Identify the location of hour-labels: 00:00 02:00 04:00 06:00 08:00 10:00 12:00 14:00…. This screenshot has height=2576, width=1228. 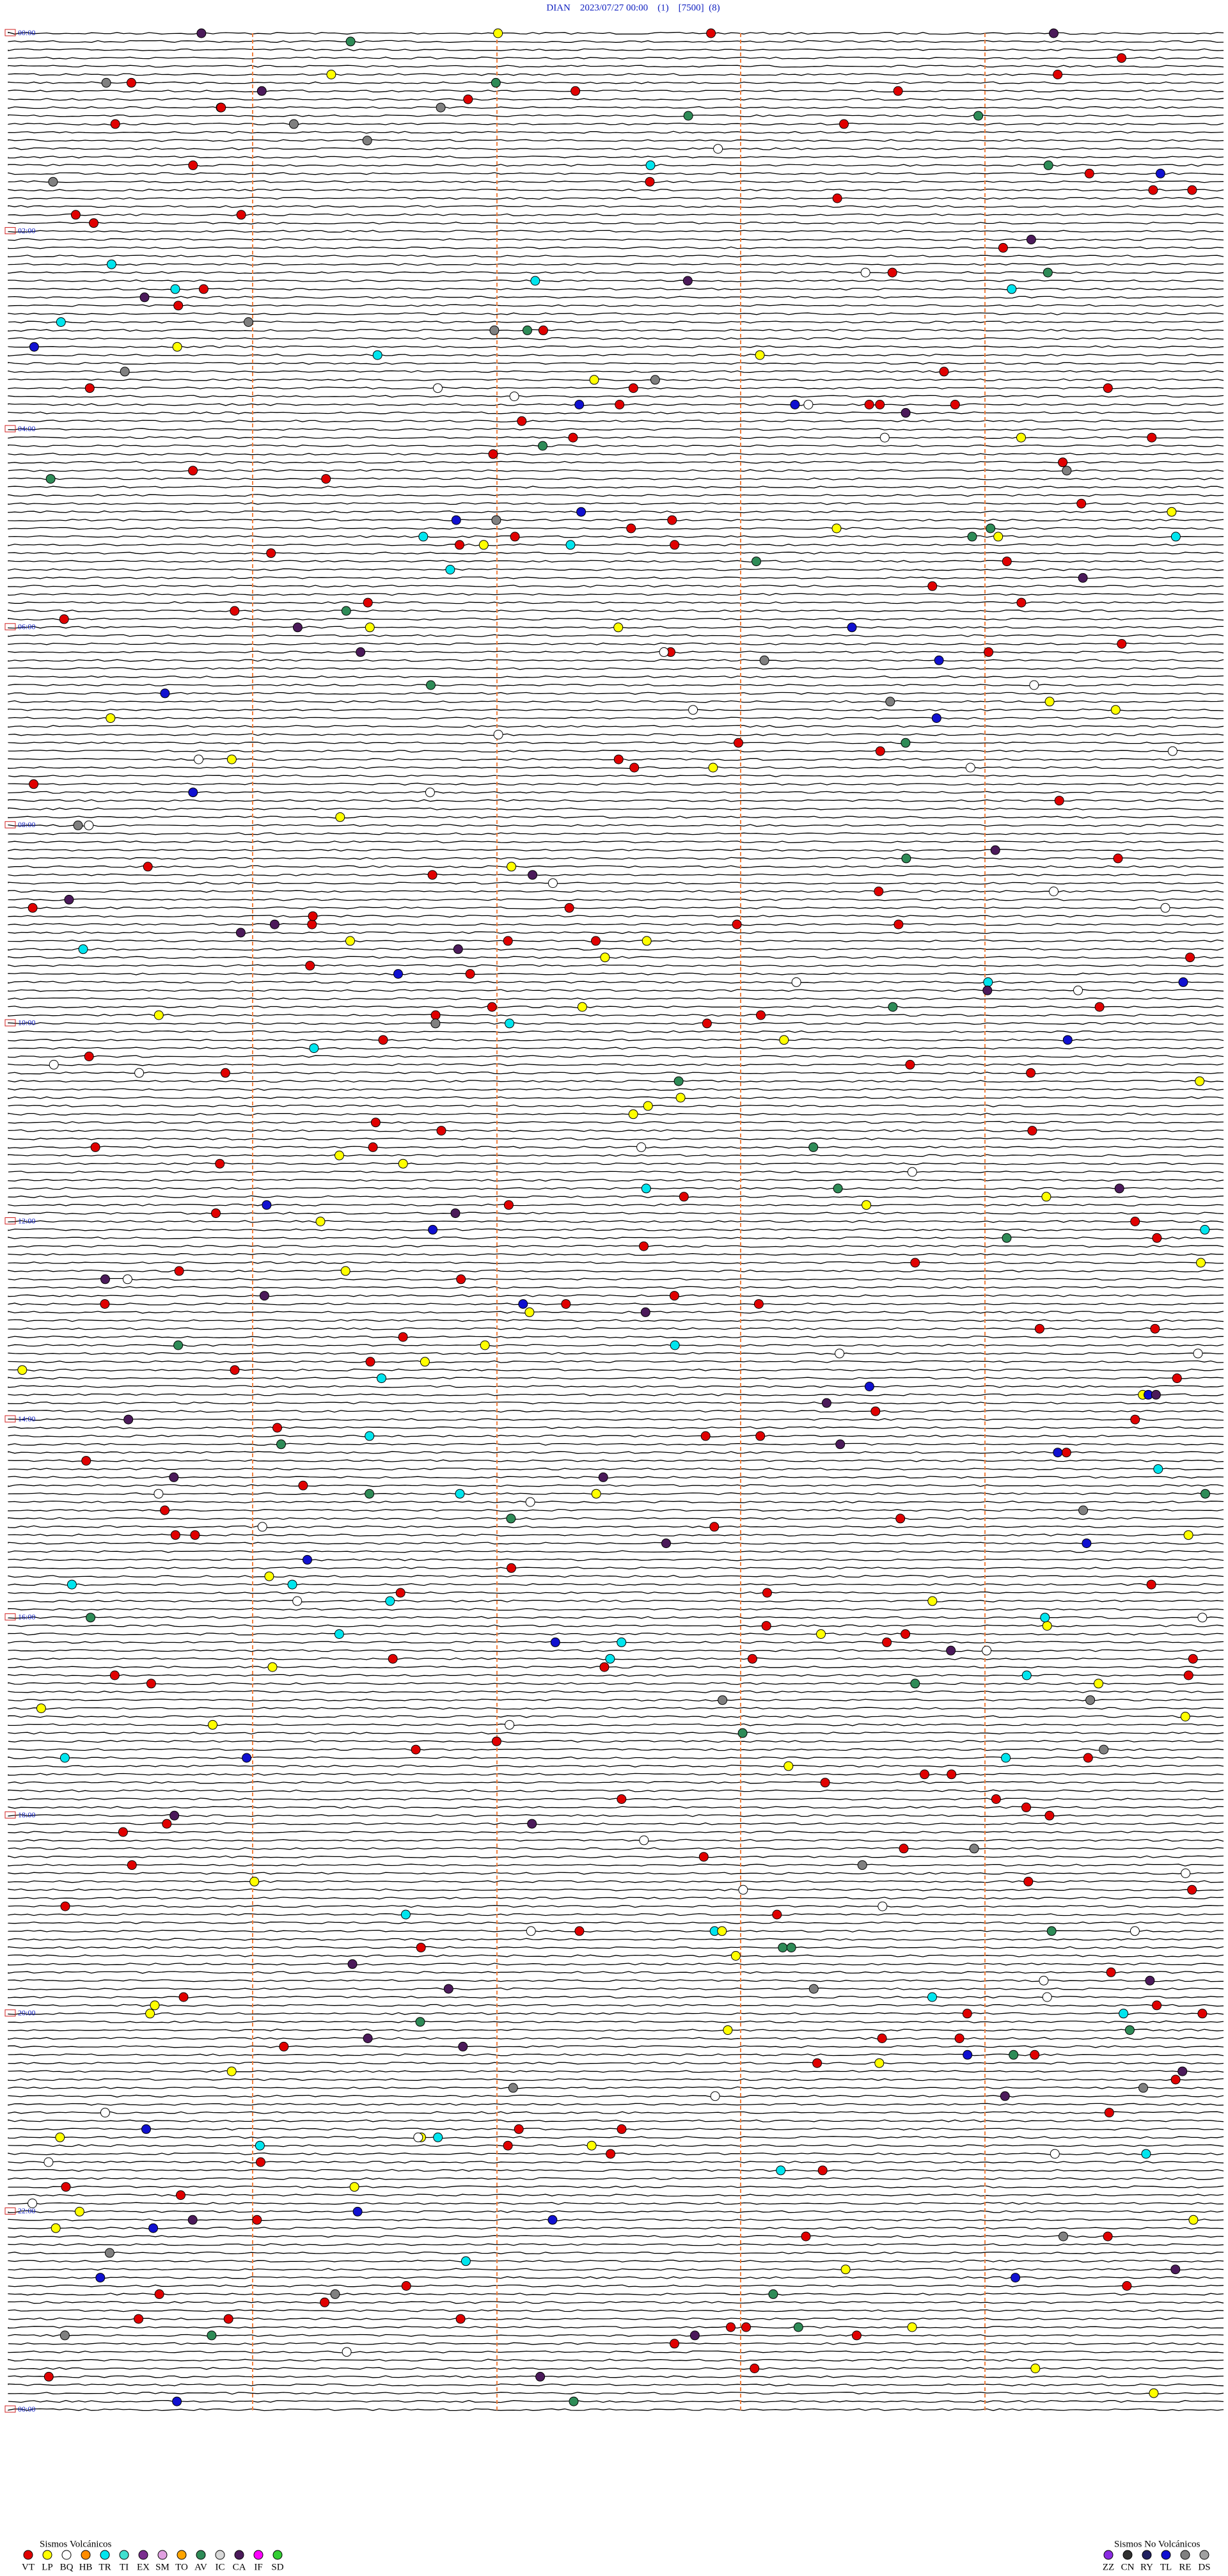
(19, 1221).